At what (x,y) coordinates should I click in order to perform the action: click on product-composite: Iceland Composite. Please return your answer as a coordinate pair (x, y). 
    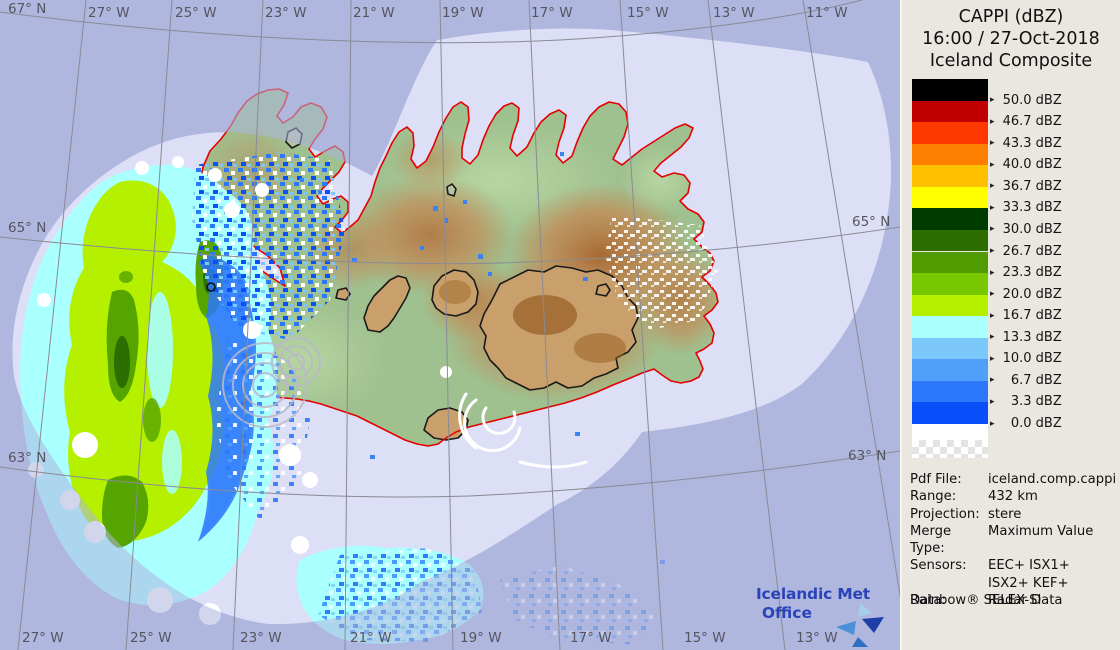
    Looking at the image, I should click on (1011, 61).